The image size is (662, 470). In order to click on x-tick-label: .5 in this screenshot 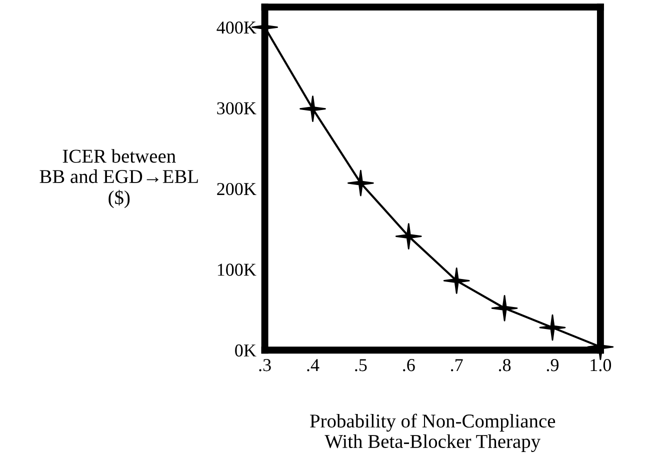, I will do `click(361, 365)`.